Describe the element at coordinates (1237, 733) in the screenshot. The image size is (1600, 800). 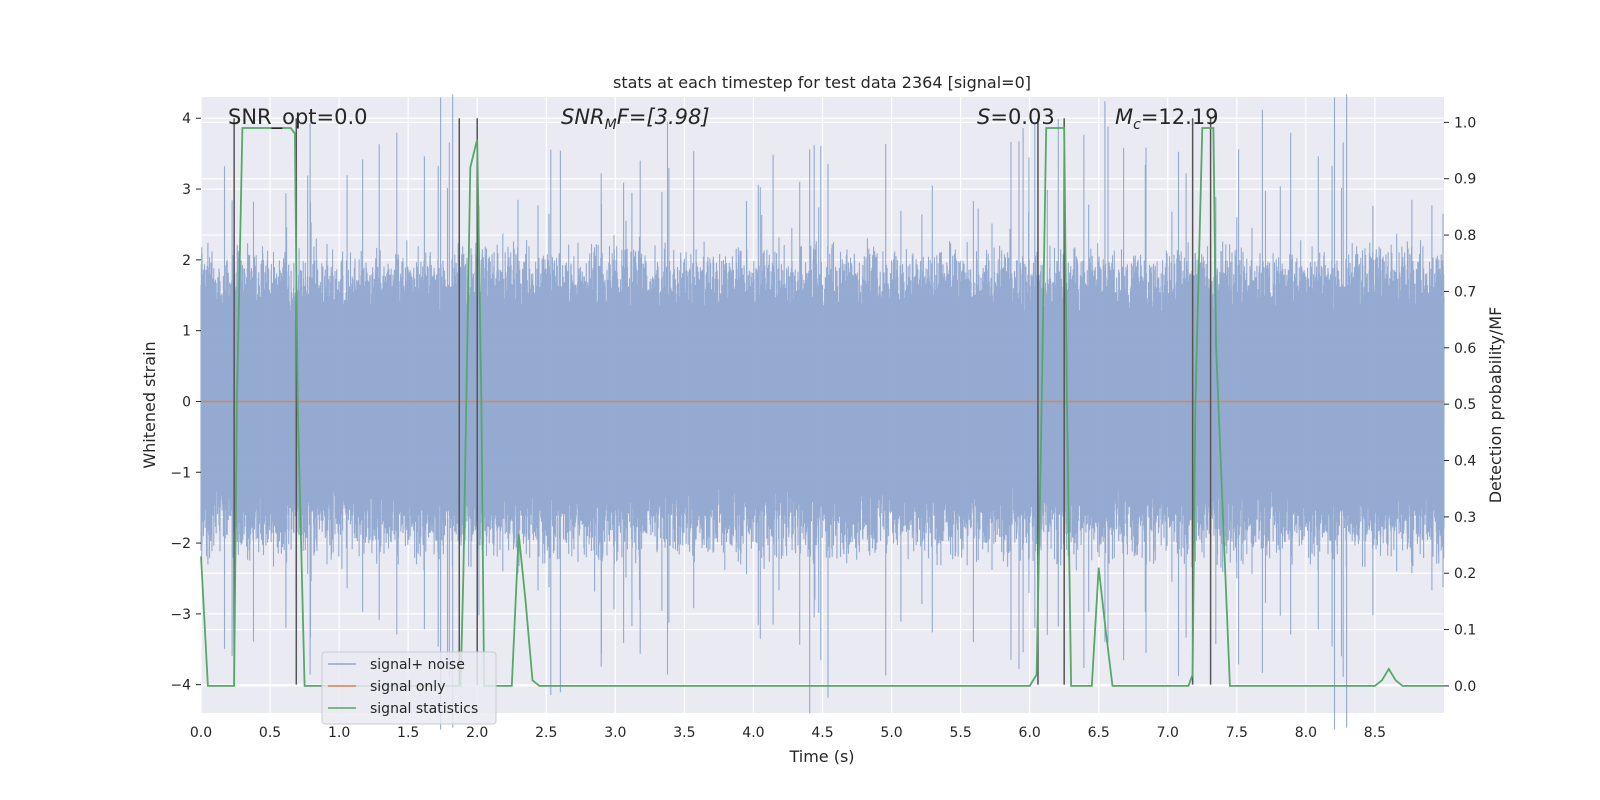
I see `x-tick-label-15: 7.5` at that location.